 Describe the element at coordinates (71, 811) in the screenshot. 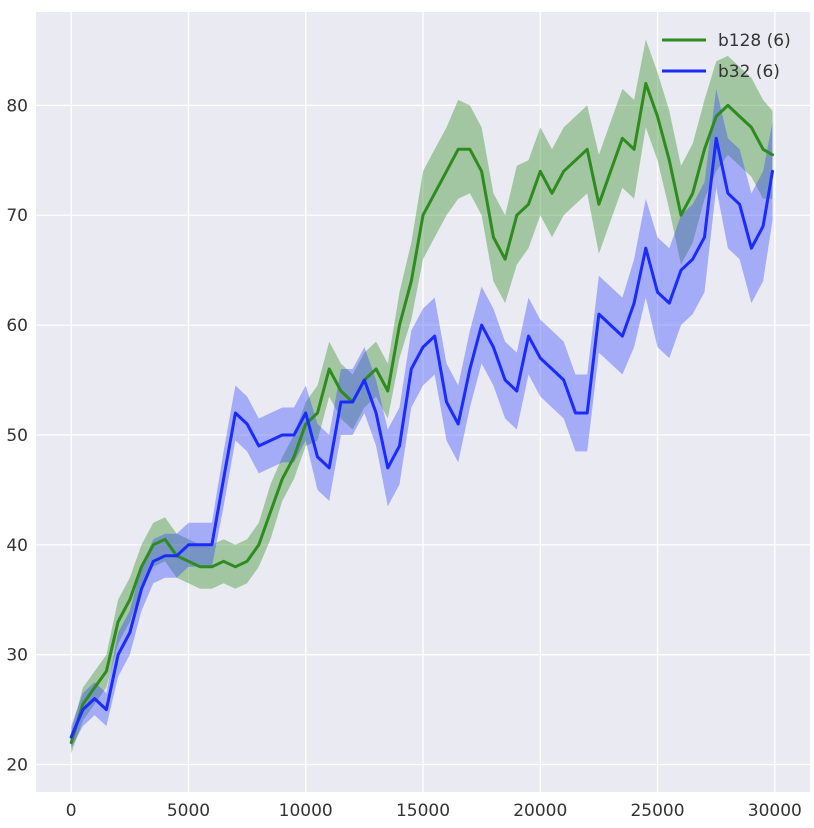

I see `x-tick-label: 0` at that location.